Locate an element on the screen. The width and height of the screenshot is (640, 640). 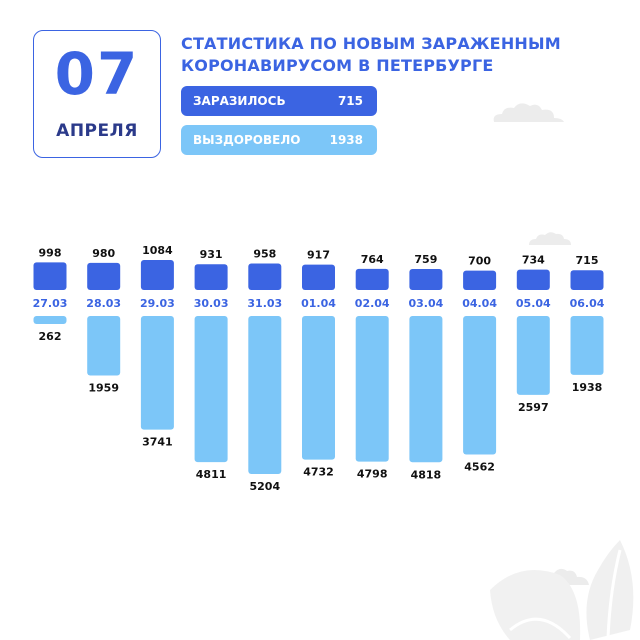
date-tick-label: 29.03 is located at coordinates (157, 303).